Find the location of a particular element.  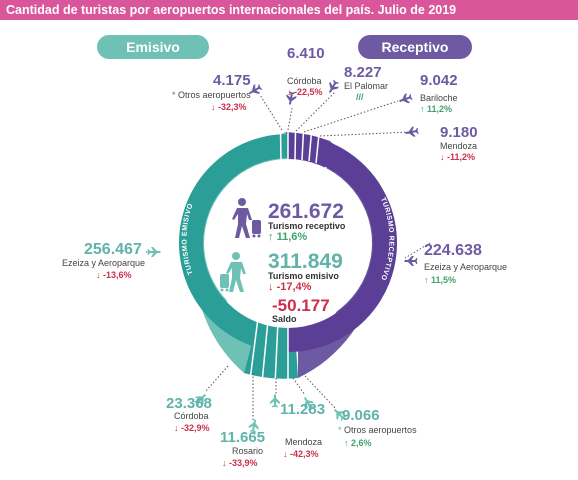

receptivo-total-label: Turismo receptivo is located at coordinates (307, 226).